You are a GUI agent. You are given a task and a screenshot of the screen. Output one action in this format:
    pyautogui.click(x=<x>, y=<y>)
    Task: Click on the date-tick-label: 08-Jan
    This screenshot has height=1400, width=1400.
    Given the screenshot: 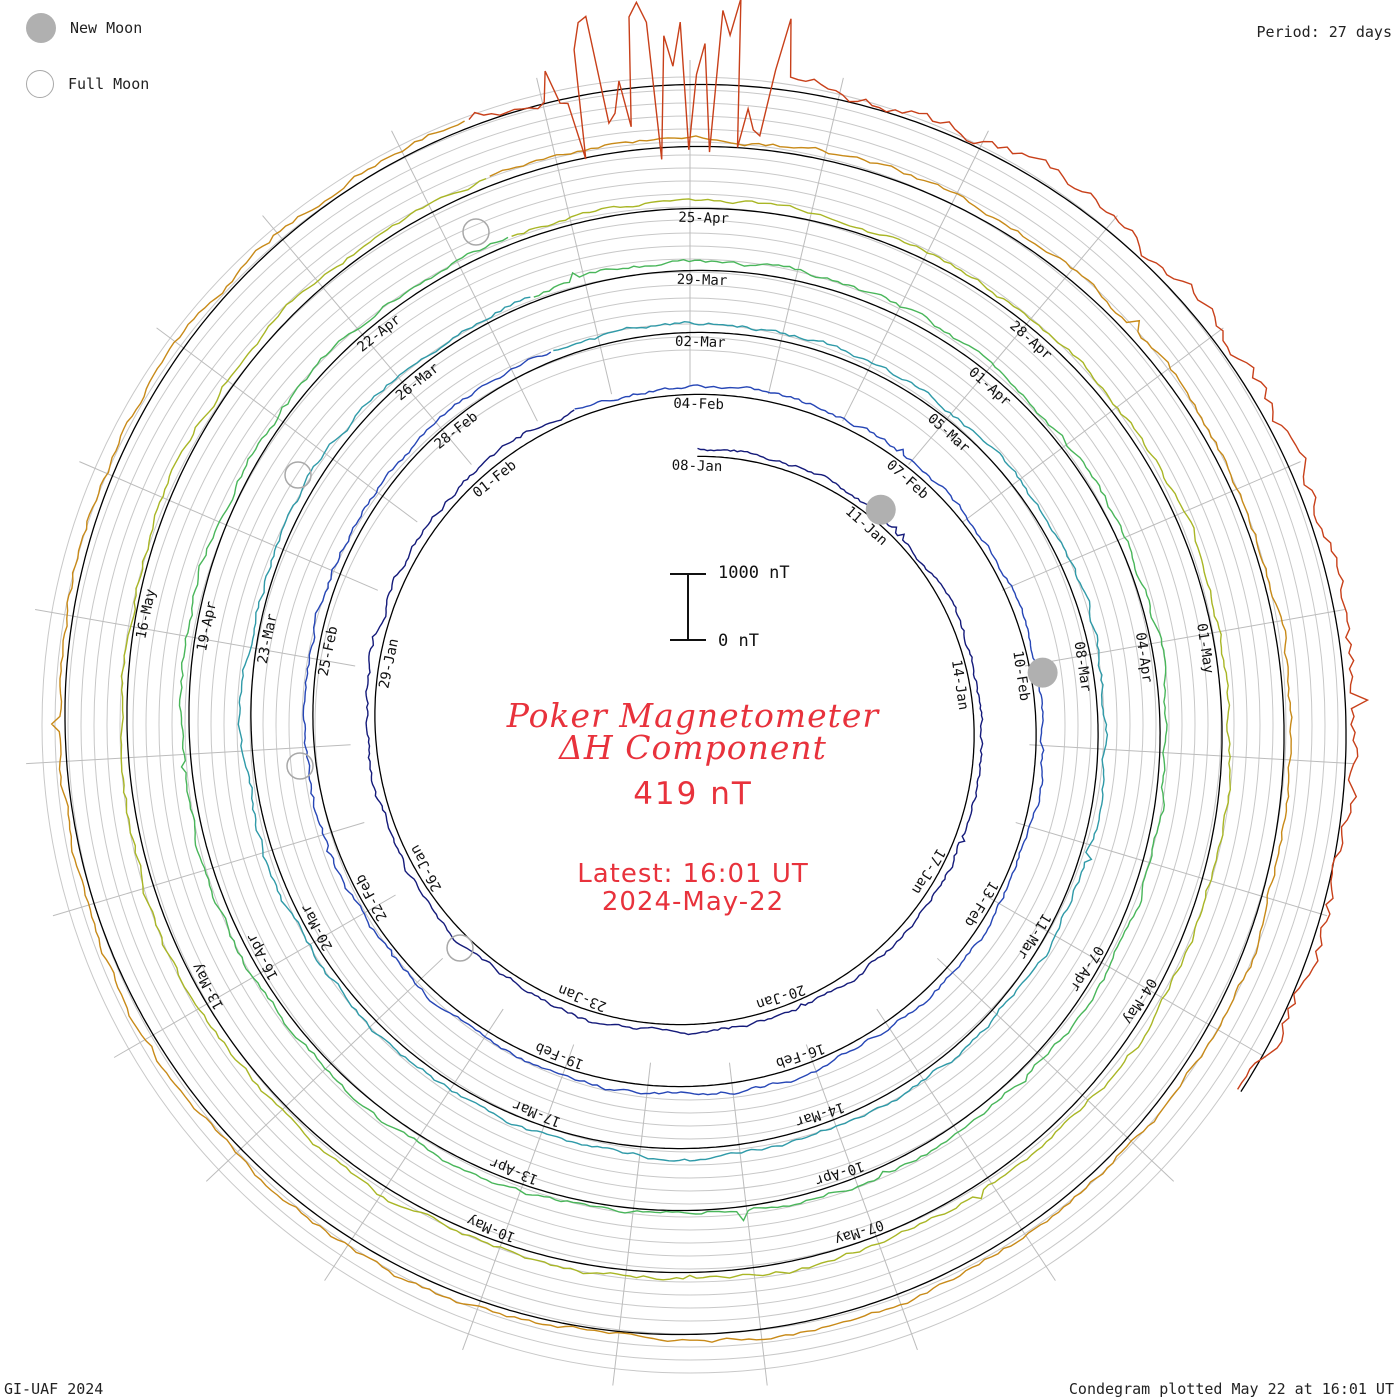 What is the action you would take?
    pyautogui.click(x=696, y=466)
    